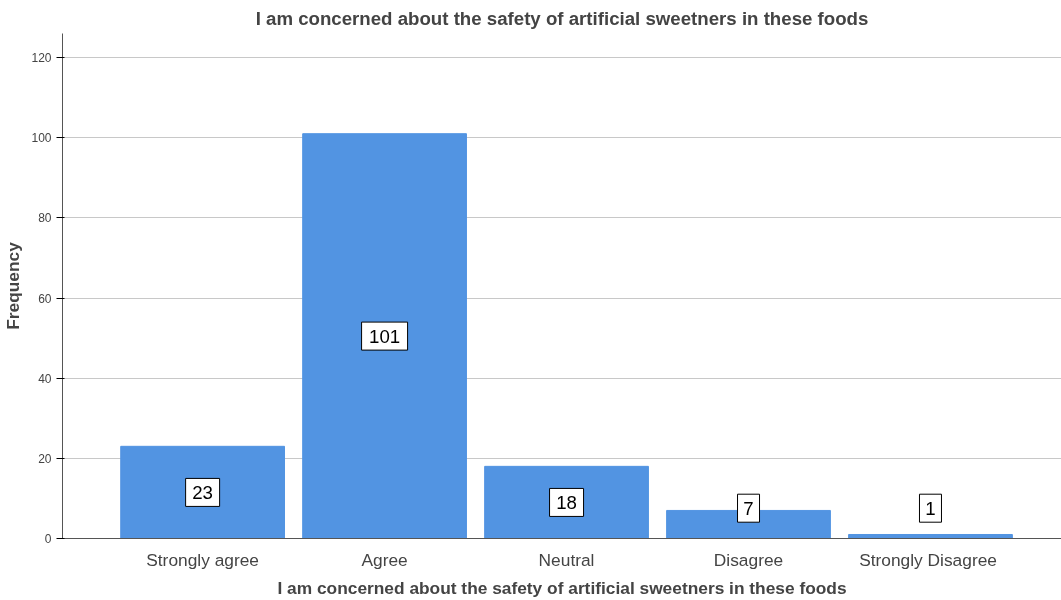 This screenshot has width=1061, height=600. I want to click on data-label: 18, so click(566, 502).